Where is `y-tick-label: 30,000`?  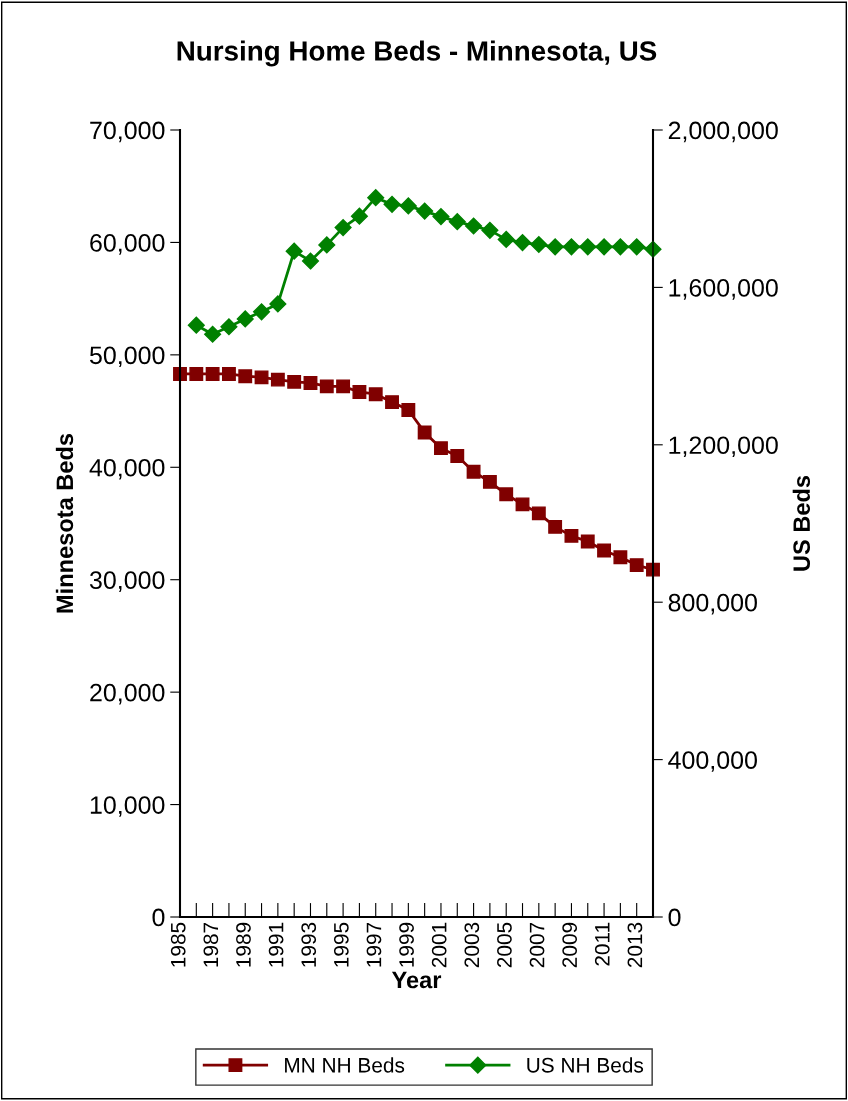 y-tick-label: 30,000 is located at coordinates (127, 581).